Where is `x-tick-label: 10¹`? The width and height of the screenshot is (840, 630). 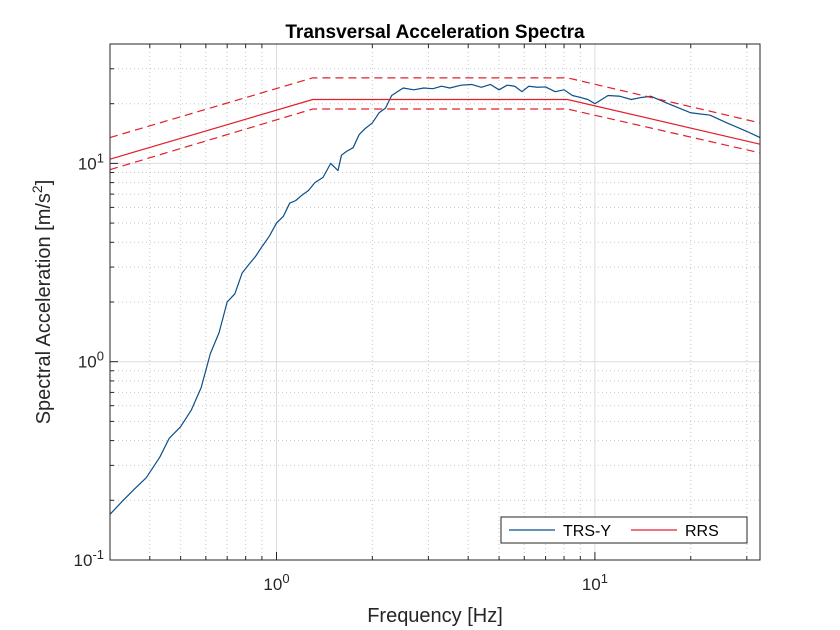
x-tick-label: 10¹ is located at coordinates (595, 583).